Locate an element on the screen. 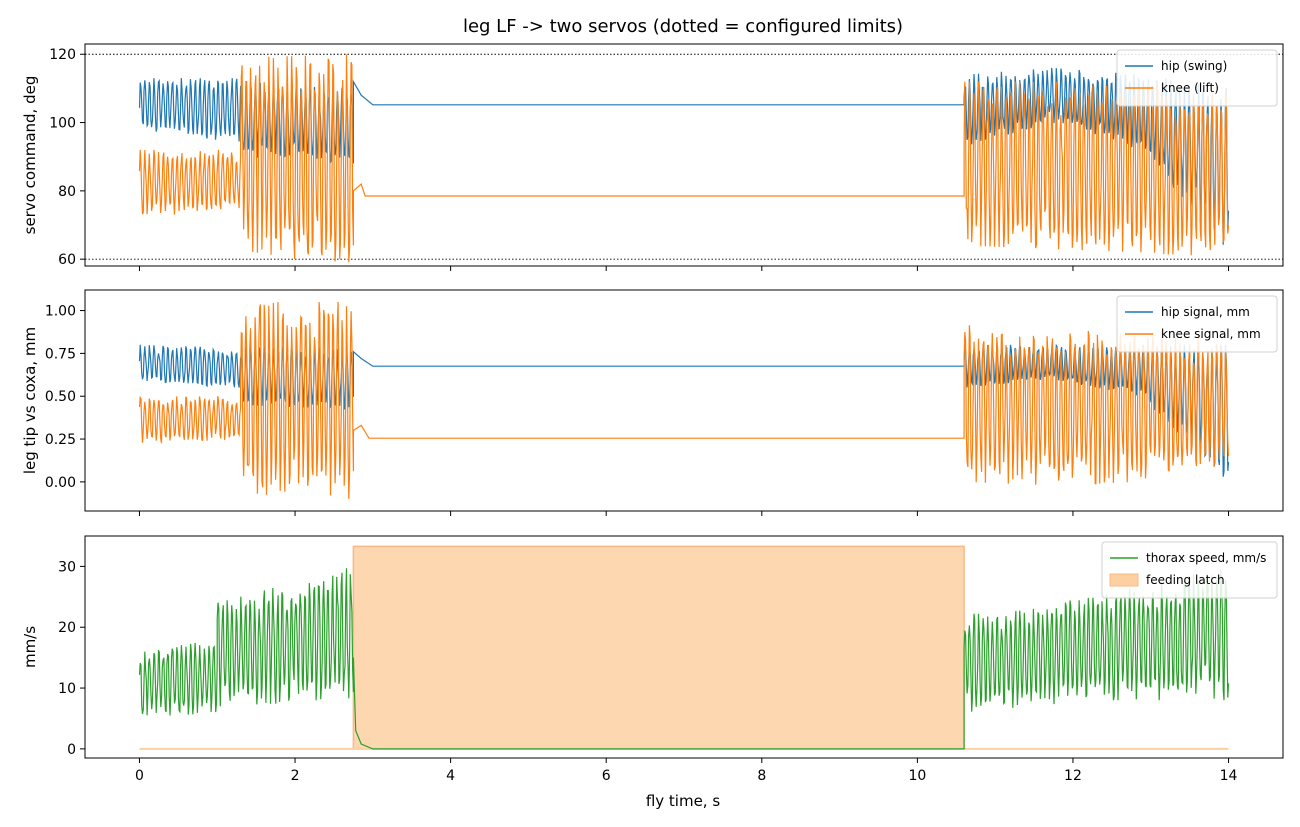 The width and height of the screenshot is (1300, 827). y-tick-label: 100 is located at coordinates (62, 124).